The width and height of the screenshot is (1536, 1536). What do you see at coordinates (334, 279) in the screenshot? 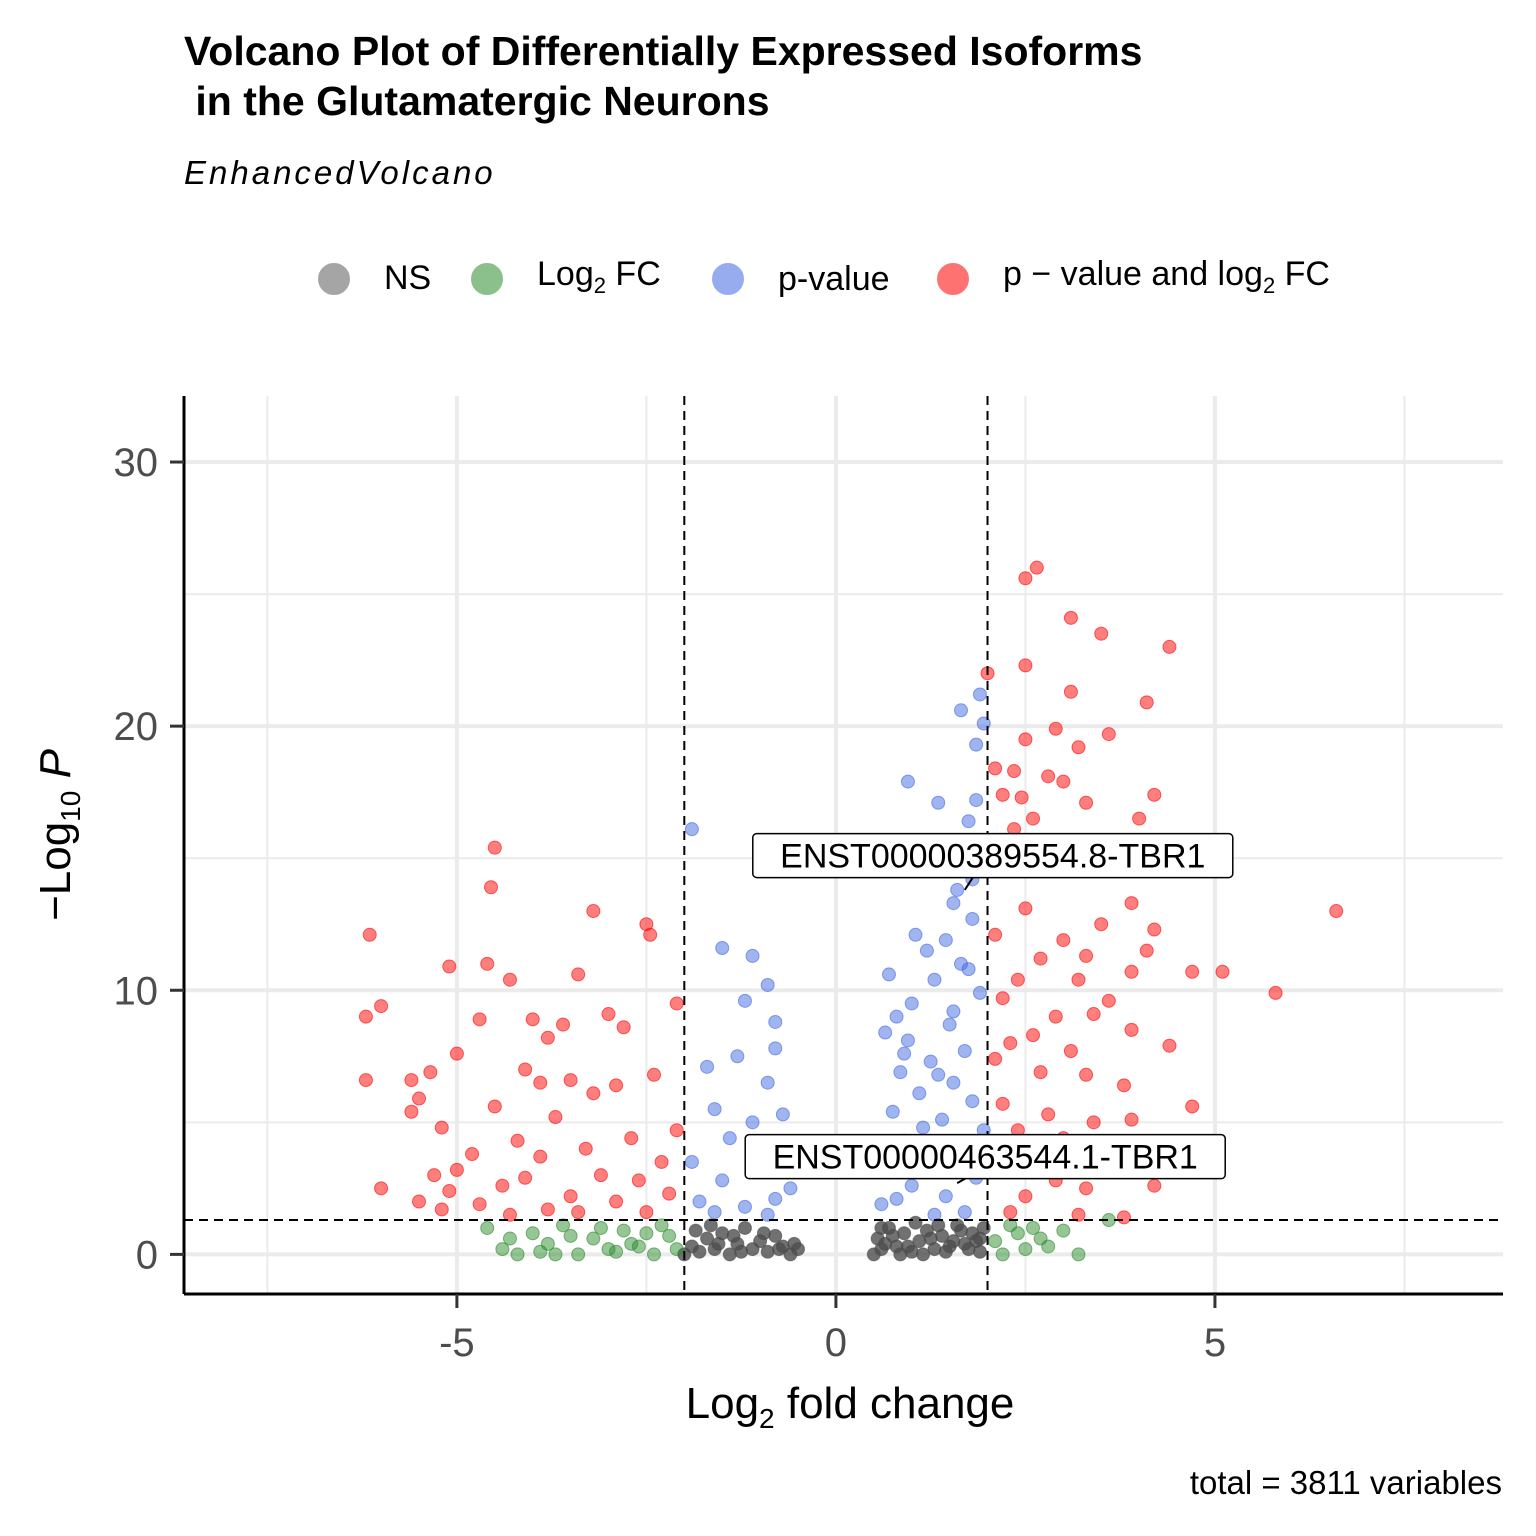
I see `legend-ns-marker-icon` at bounding box center [334, 279].